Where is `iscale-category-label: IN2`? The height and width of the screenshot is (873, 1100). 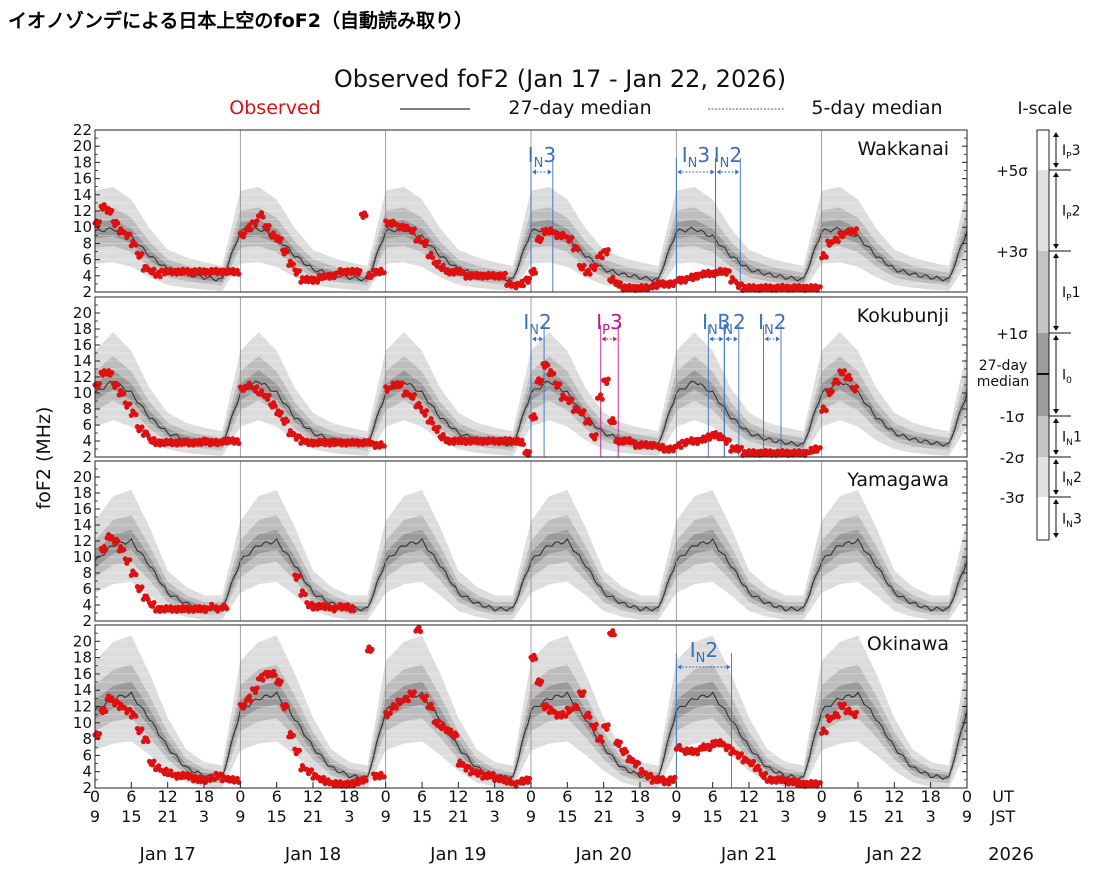
iscale-category-label: IN2 is located at coordinates (1072, 479).